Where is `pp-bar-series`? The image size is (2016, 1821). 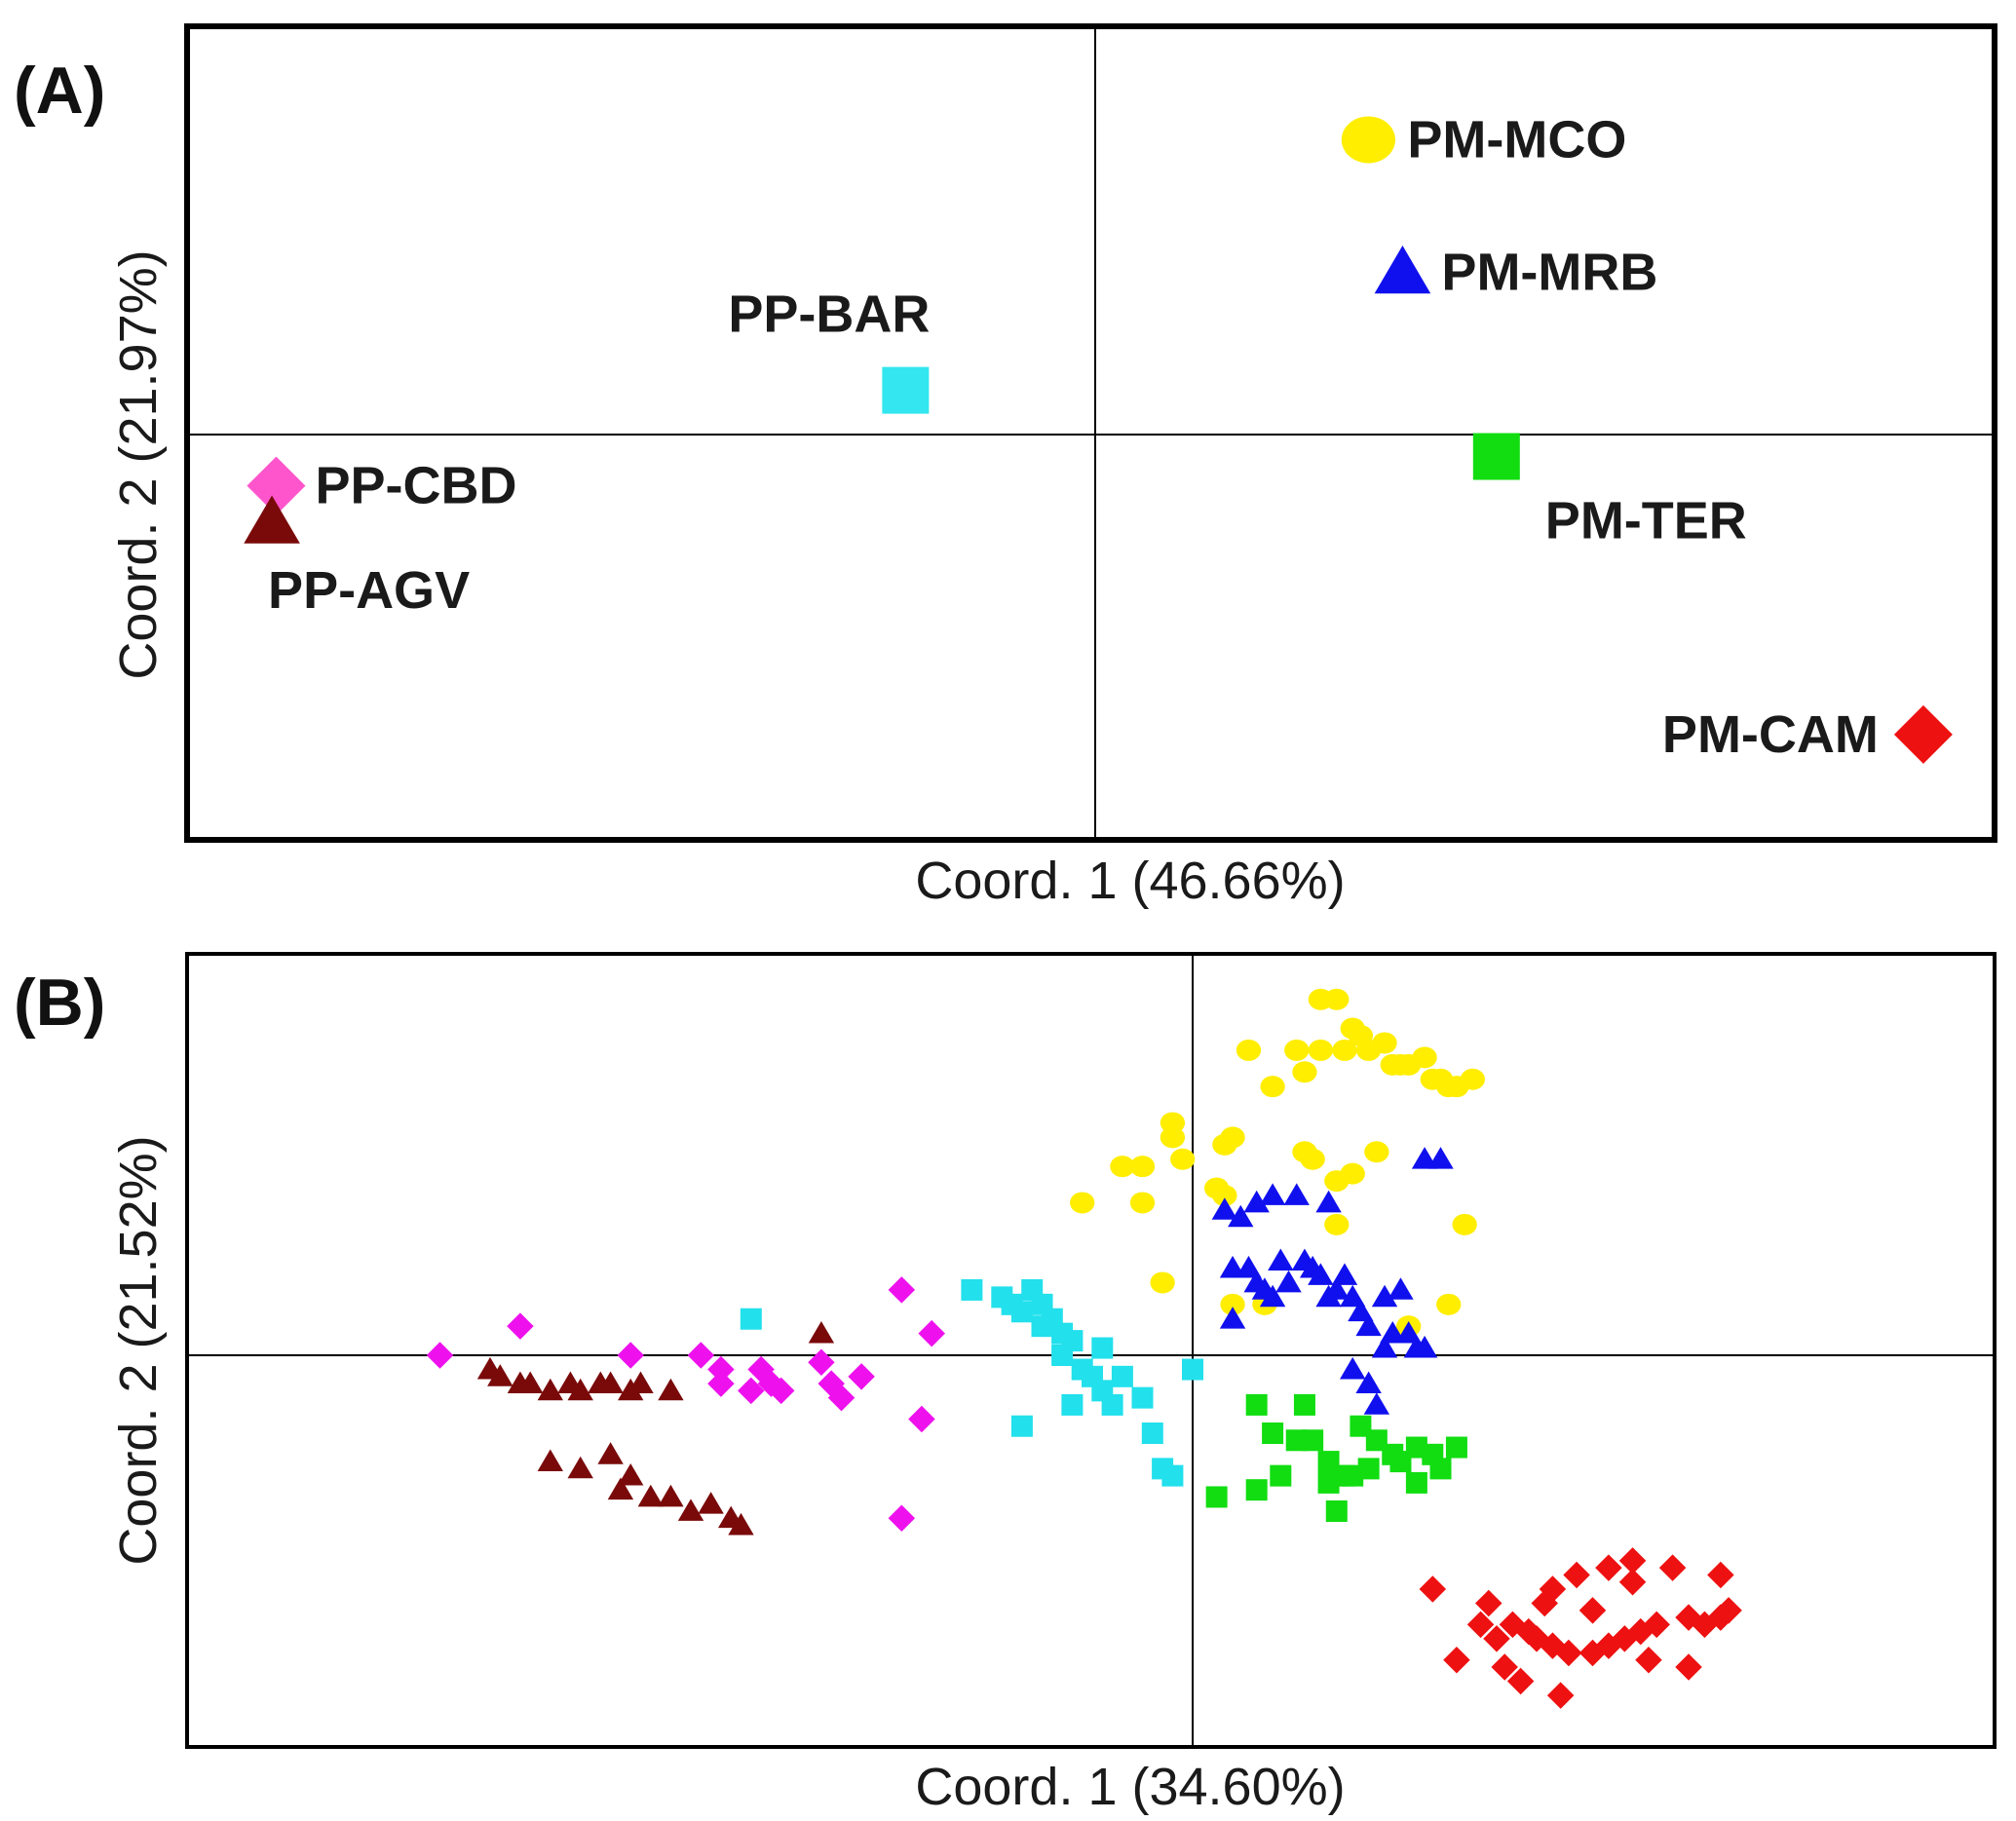 pp-bar-series is located at coordinates (971, 1382).